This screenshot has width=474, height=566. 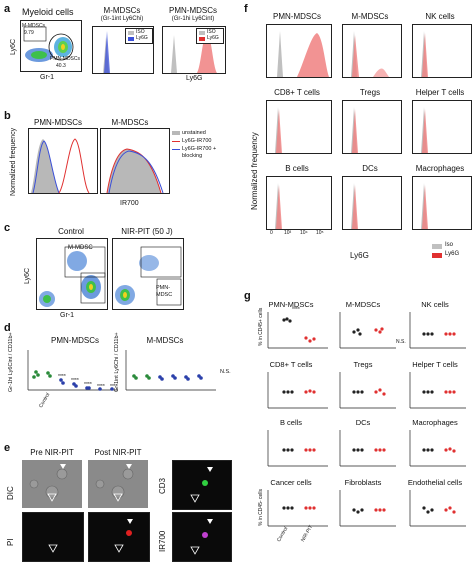 I want to click on a-title: Myeloid cells, so click(x=48, y=12).